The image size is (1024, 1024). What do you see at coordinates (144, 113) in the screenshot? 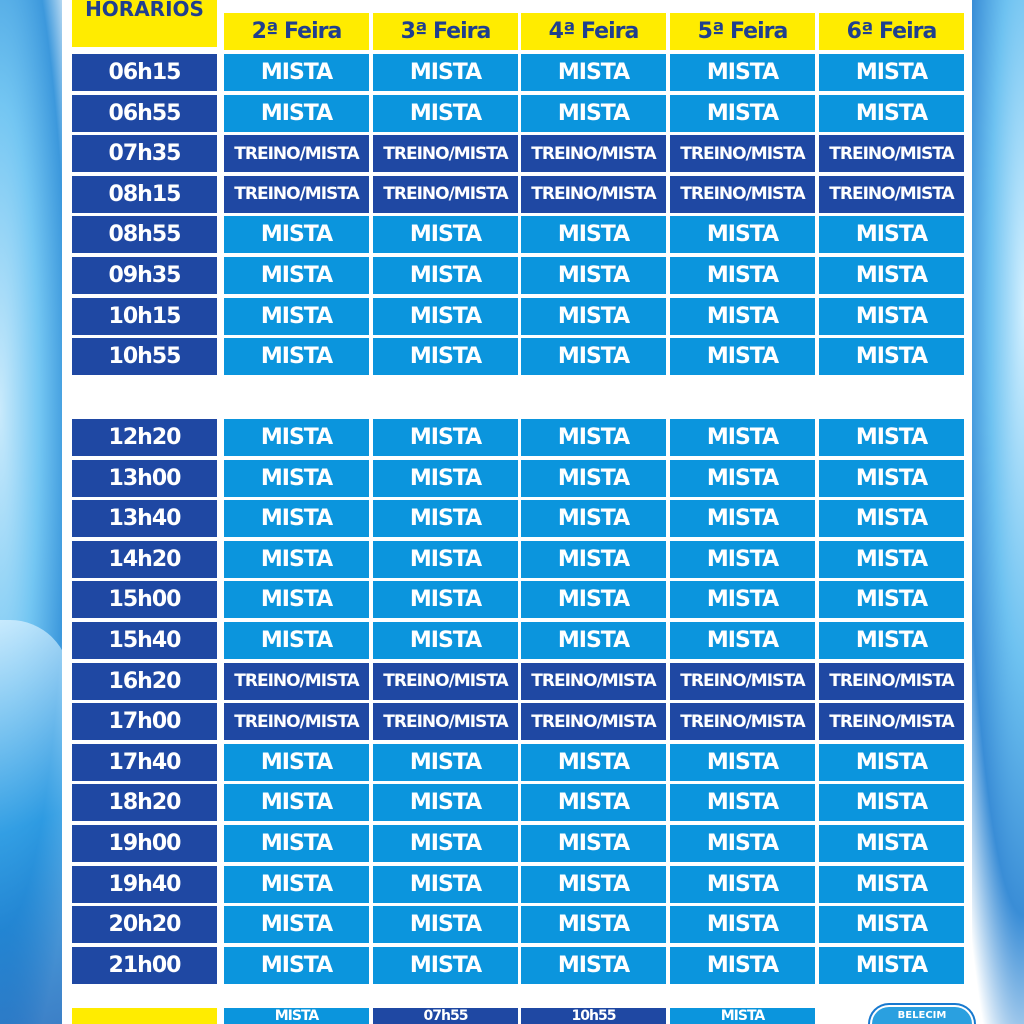
I see `time-slot: 06h55` at bounding box center [144, 113].